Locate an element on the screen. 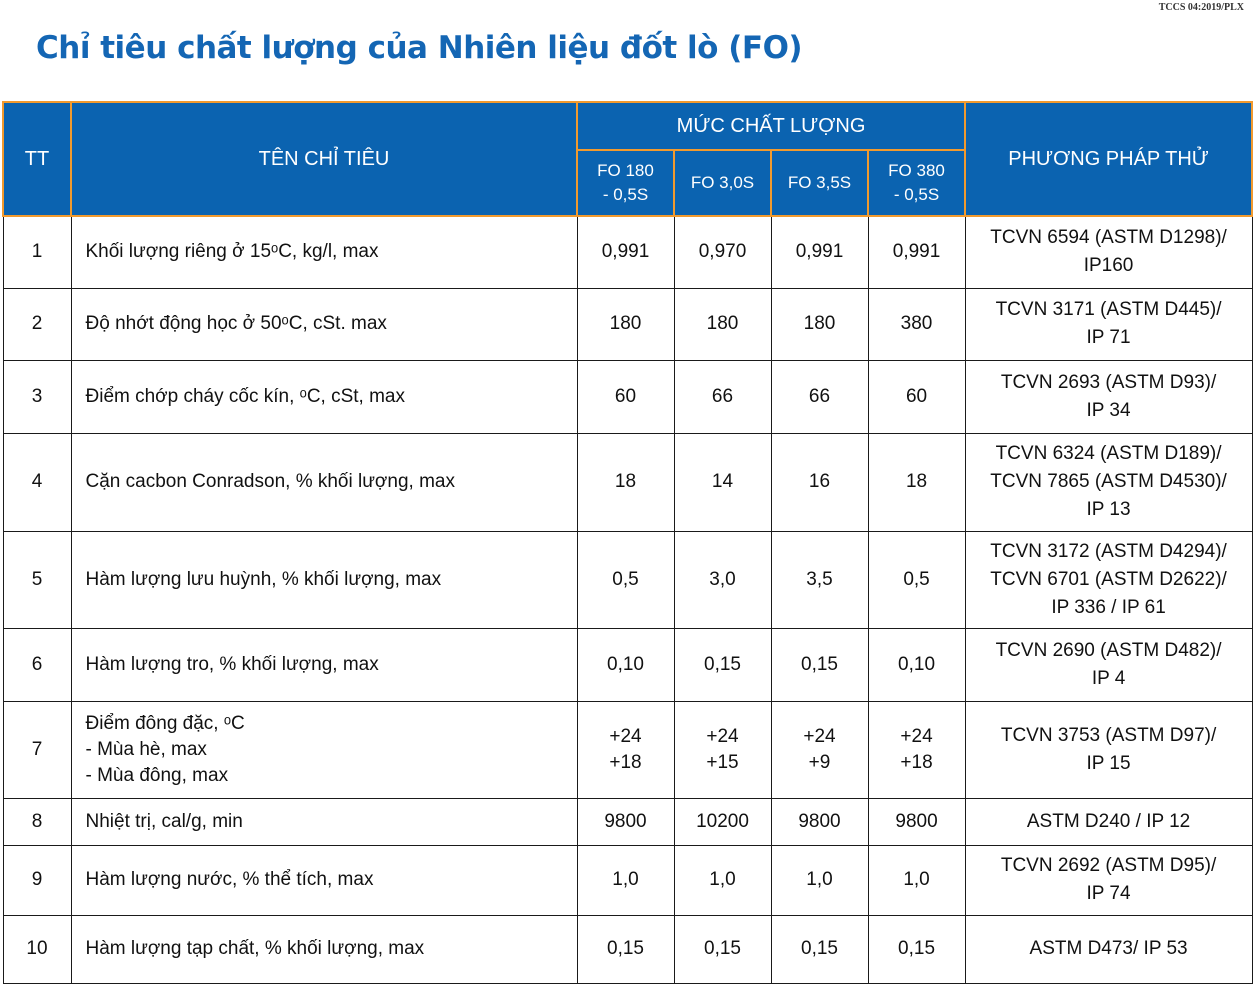  criterion-name-line: - Mùa đông, max is located at coordinates (157, 775).